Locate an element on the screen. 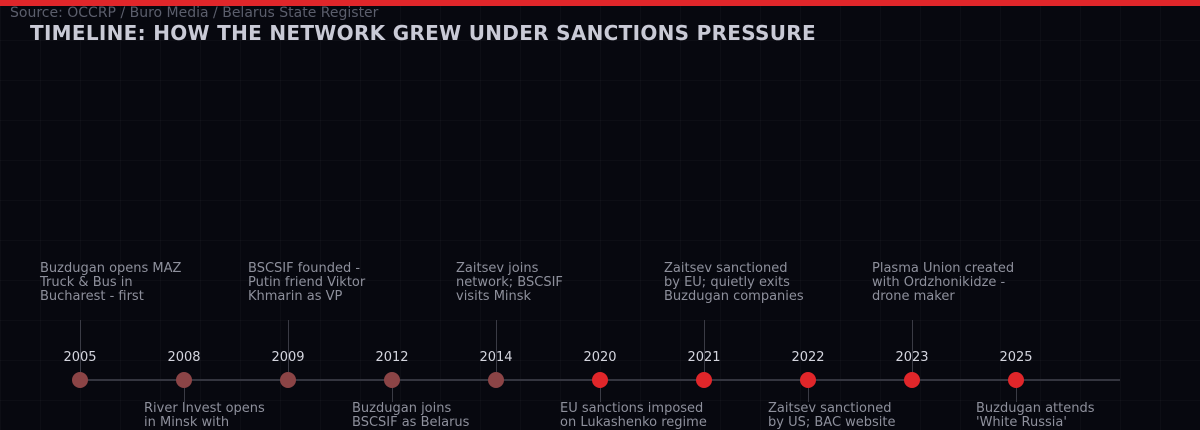 The width and height of the screenshot is (1200, 430). event-label: River Invest opens in Minsk with is located at coordinates (204, 415).